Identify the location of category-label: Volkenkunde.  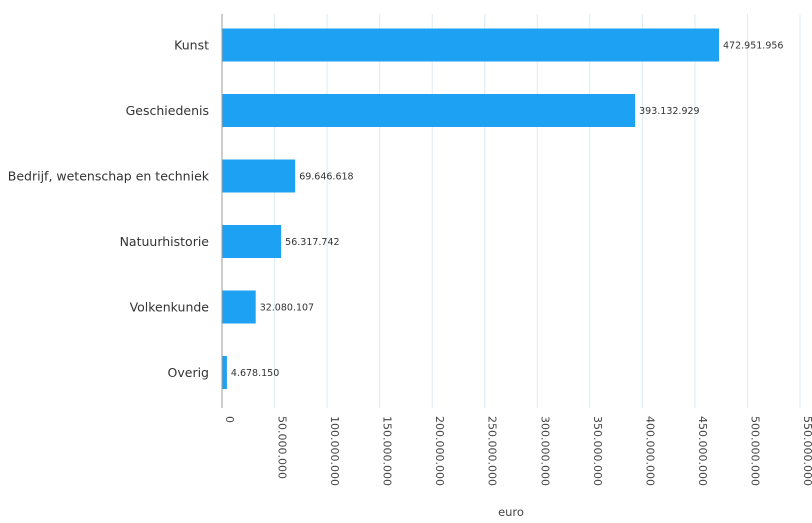
(170, 307).